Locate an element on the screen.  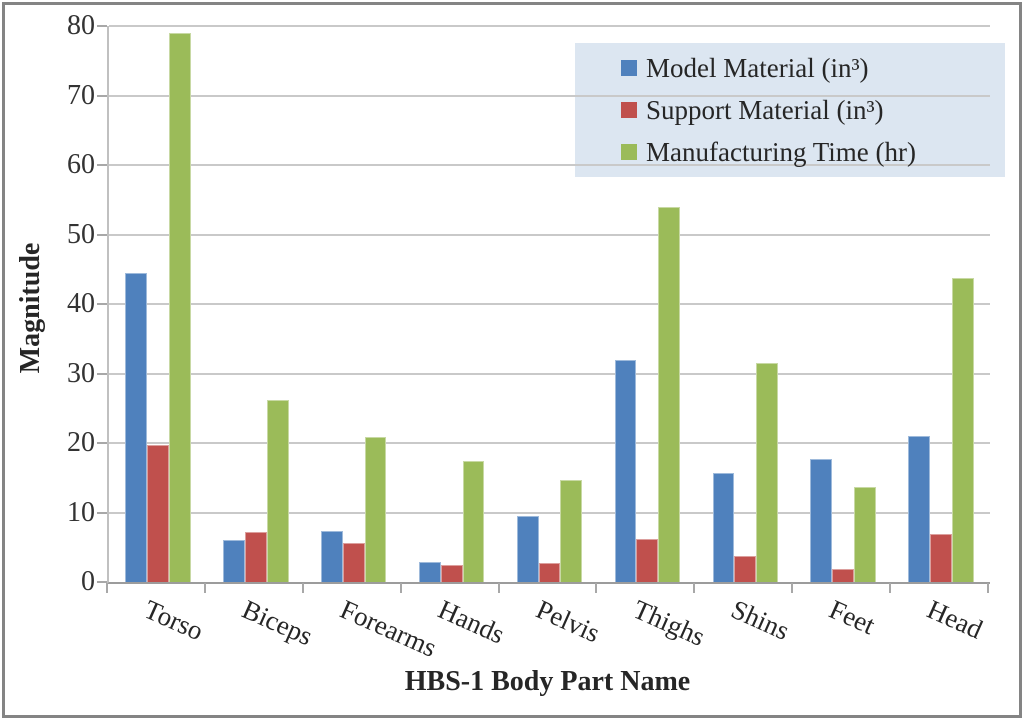
legend-label: Manufacturing Time (hr) is located at coordinates (781, 151).